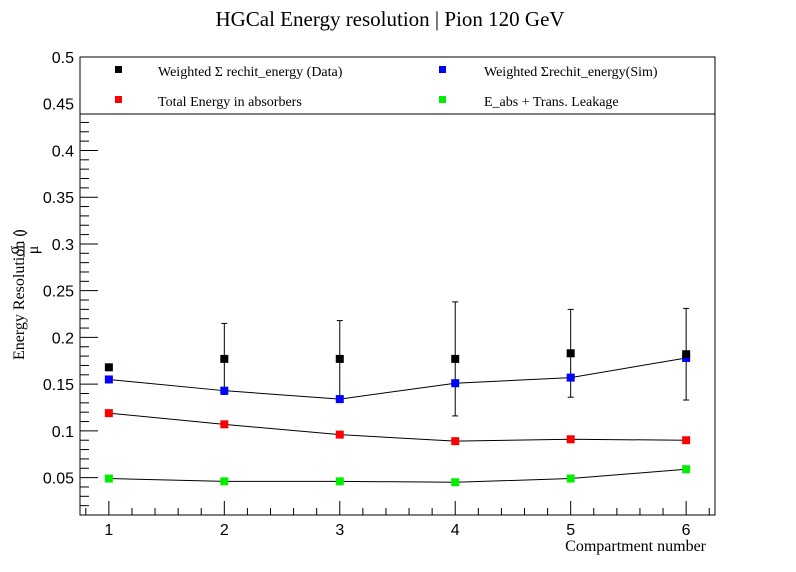 This screenshot has width=796, height=572. I want to click on legend-label: Weighted Σrechit_energy(Sim), so click(571, 72).